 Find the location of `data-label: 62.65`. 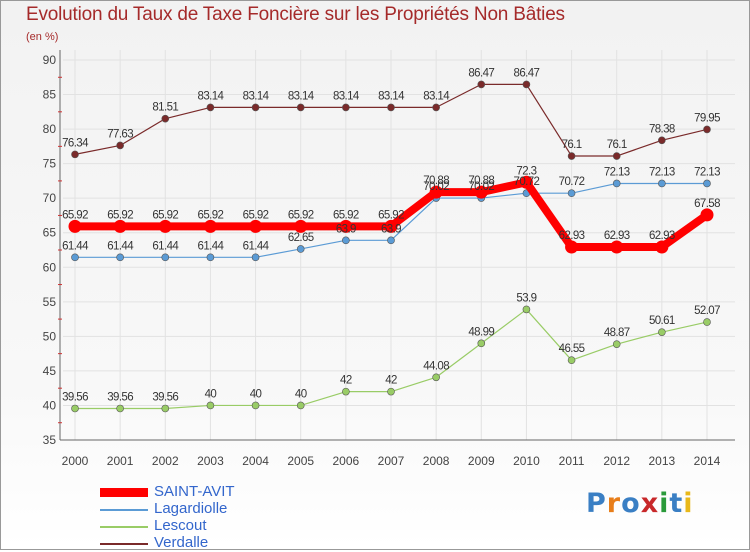

data-label: 62.65 is located at coordinates (301, 238).